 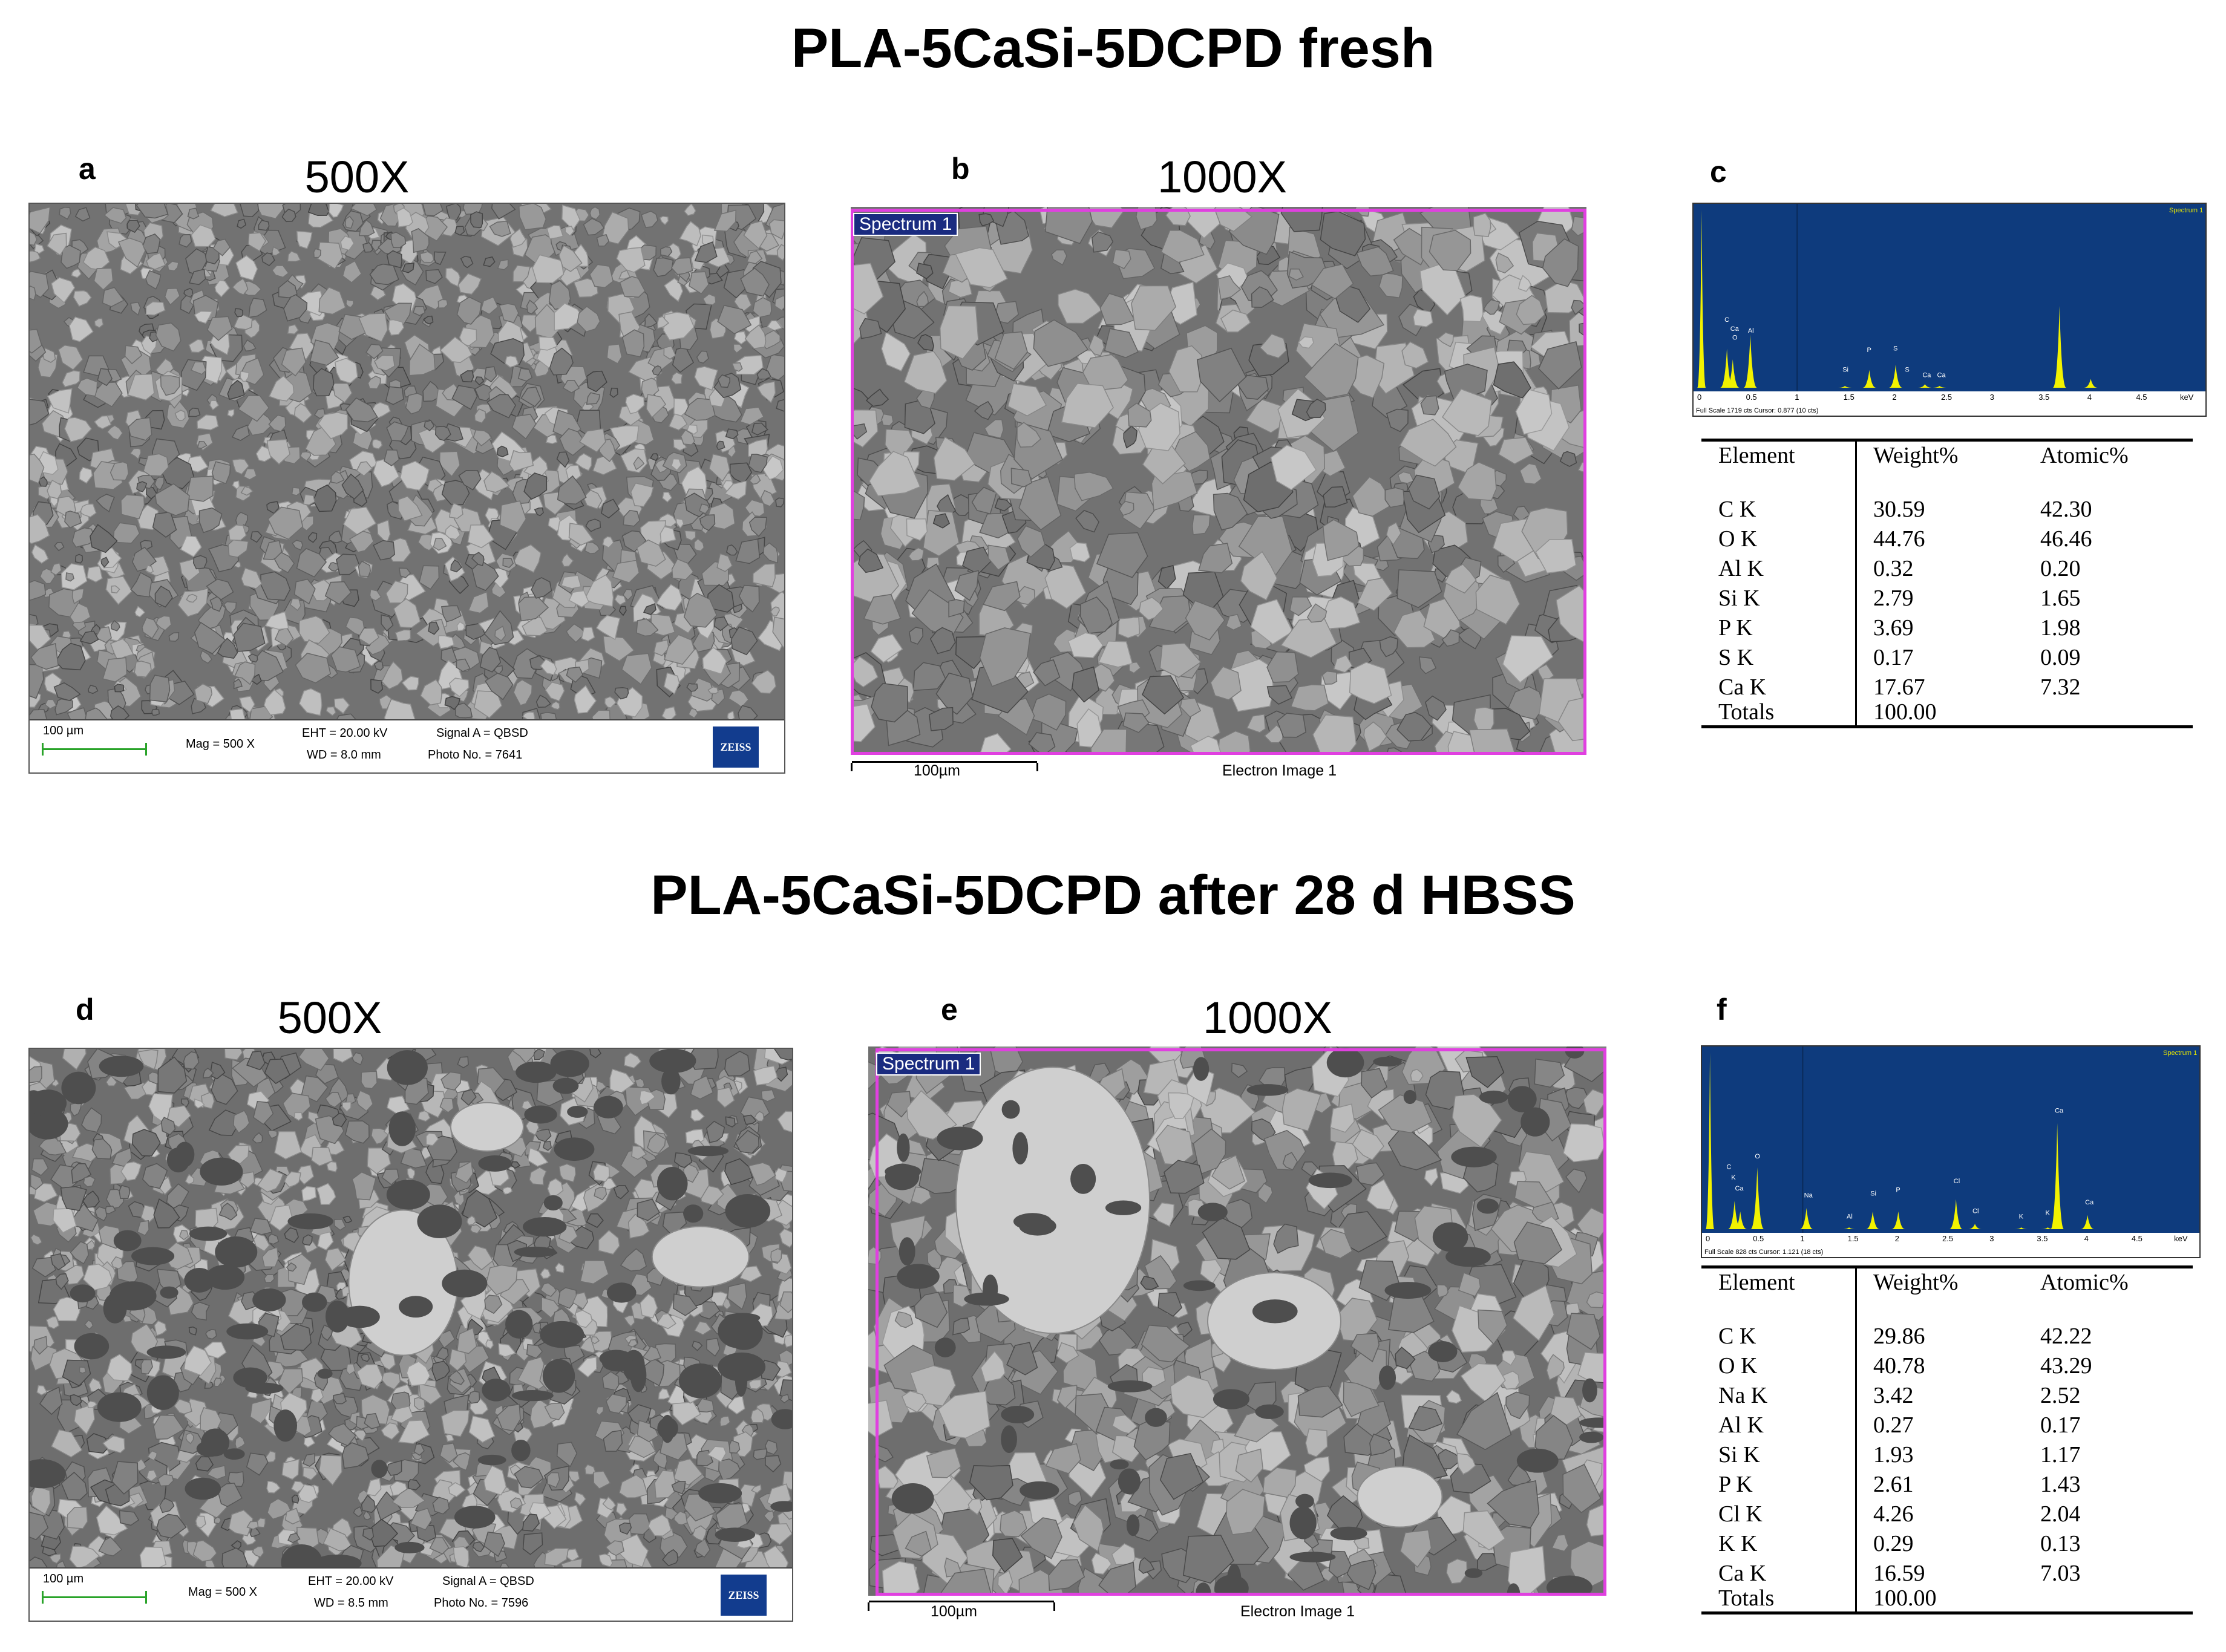 What do you see at coordinates (63, 1578) in the screenshot?
I see `scale-label-d: 100 µm` at bounding box center [63, 1578].